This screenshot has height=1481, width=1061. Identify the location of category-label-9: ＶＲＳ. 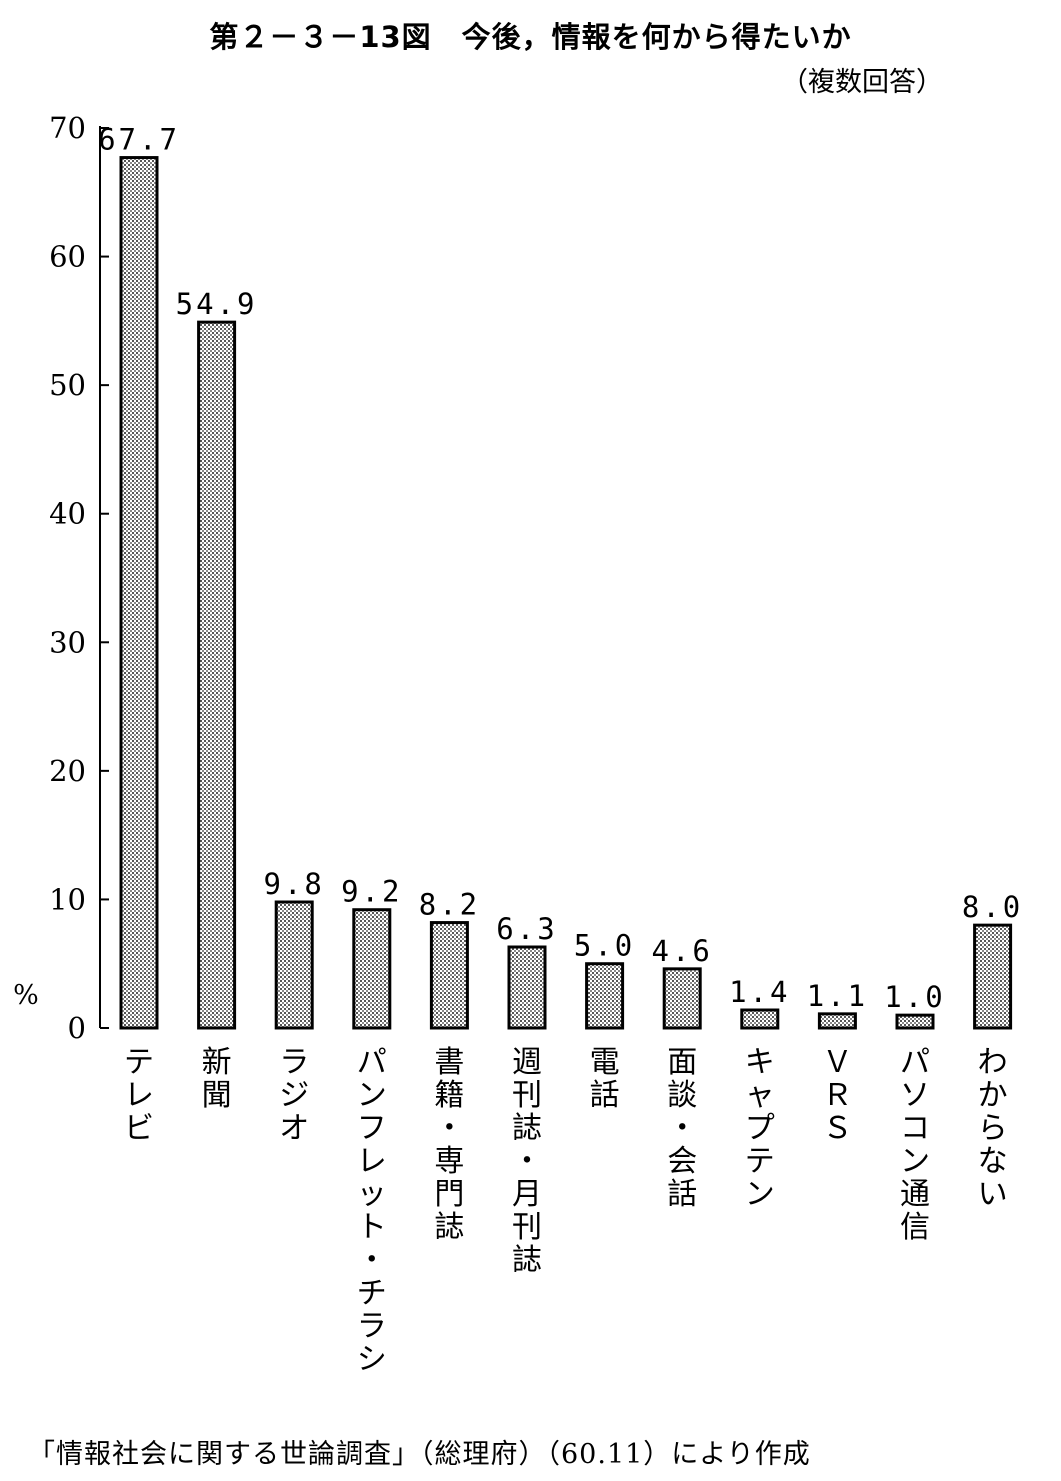
(837, 1095).